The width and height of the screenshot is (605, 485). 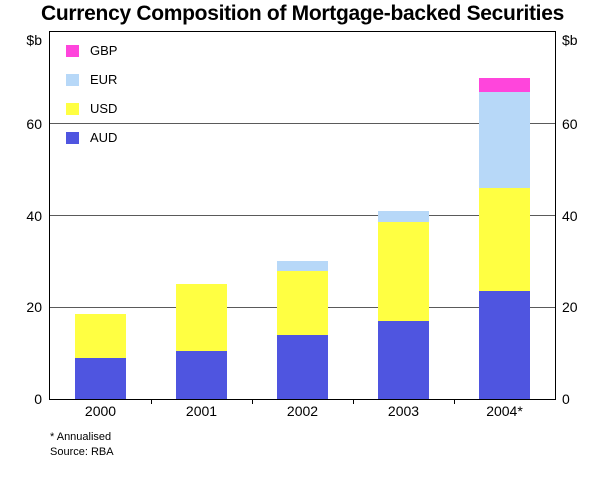 What do you see at coordinates (72, 137) in the screenshot?
I see `legend-swatch-AUD` at bounding box center [72, 137].